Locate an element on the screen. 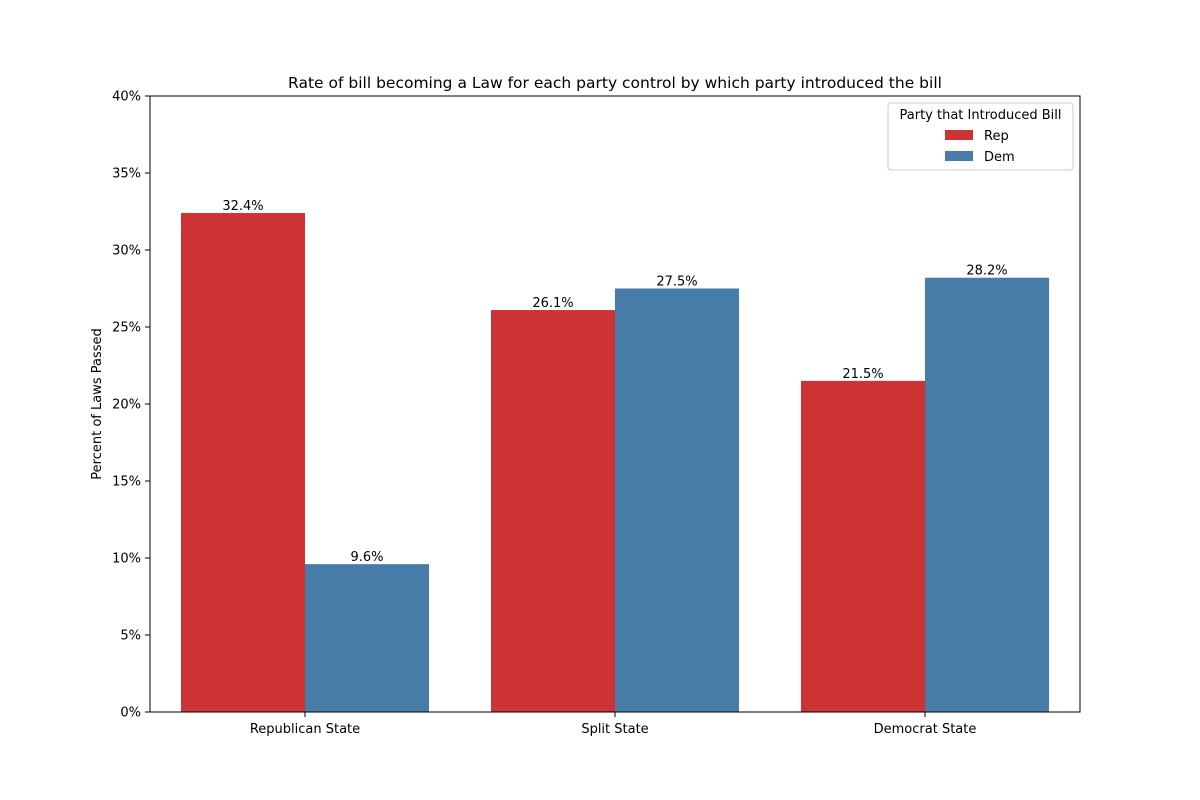 This screenshot has height=800, width=1200. legend-label-rep: Rep is located at coordinates (996, 136).